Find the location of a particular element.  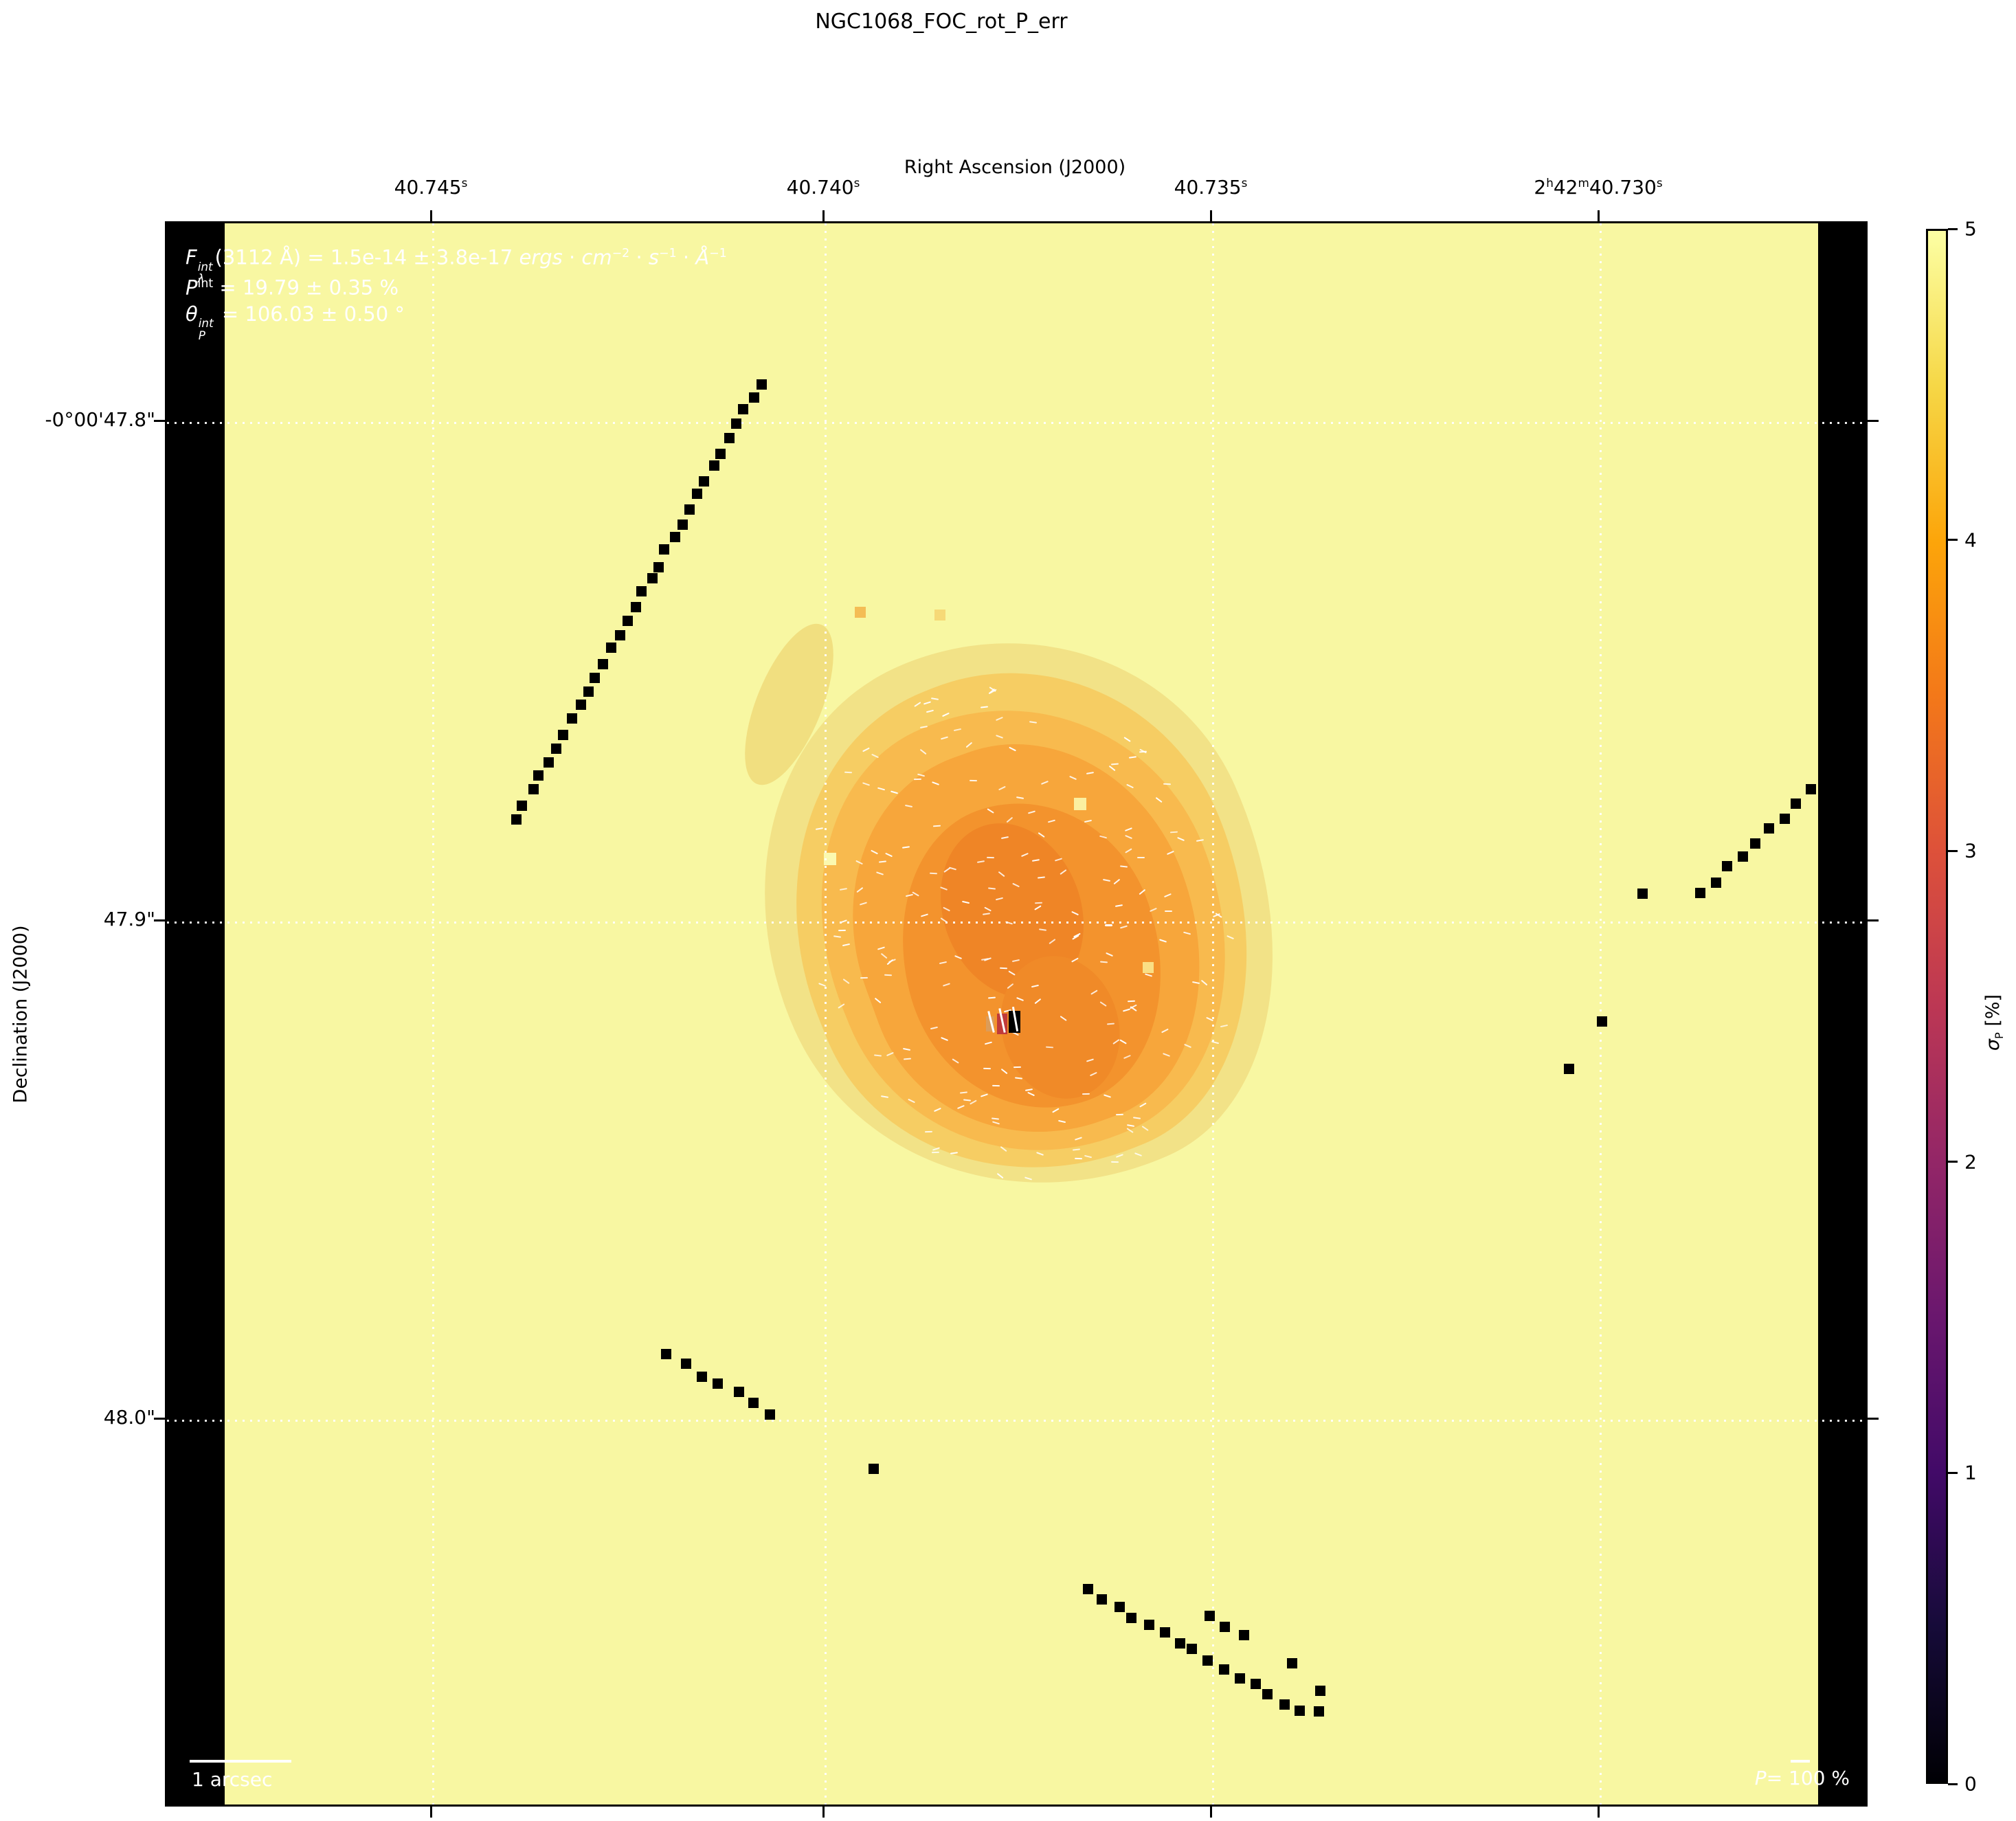

text-segment: = 106.03 ± 0.50 ° is located at coordinates (310, 314).